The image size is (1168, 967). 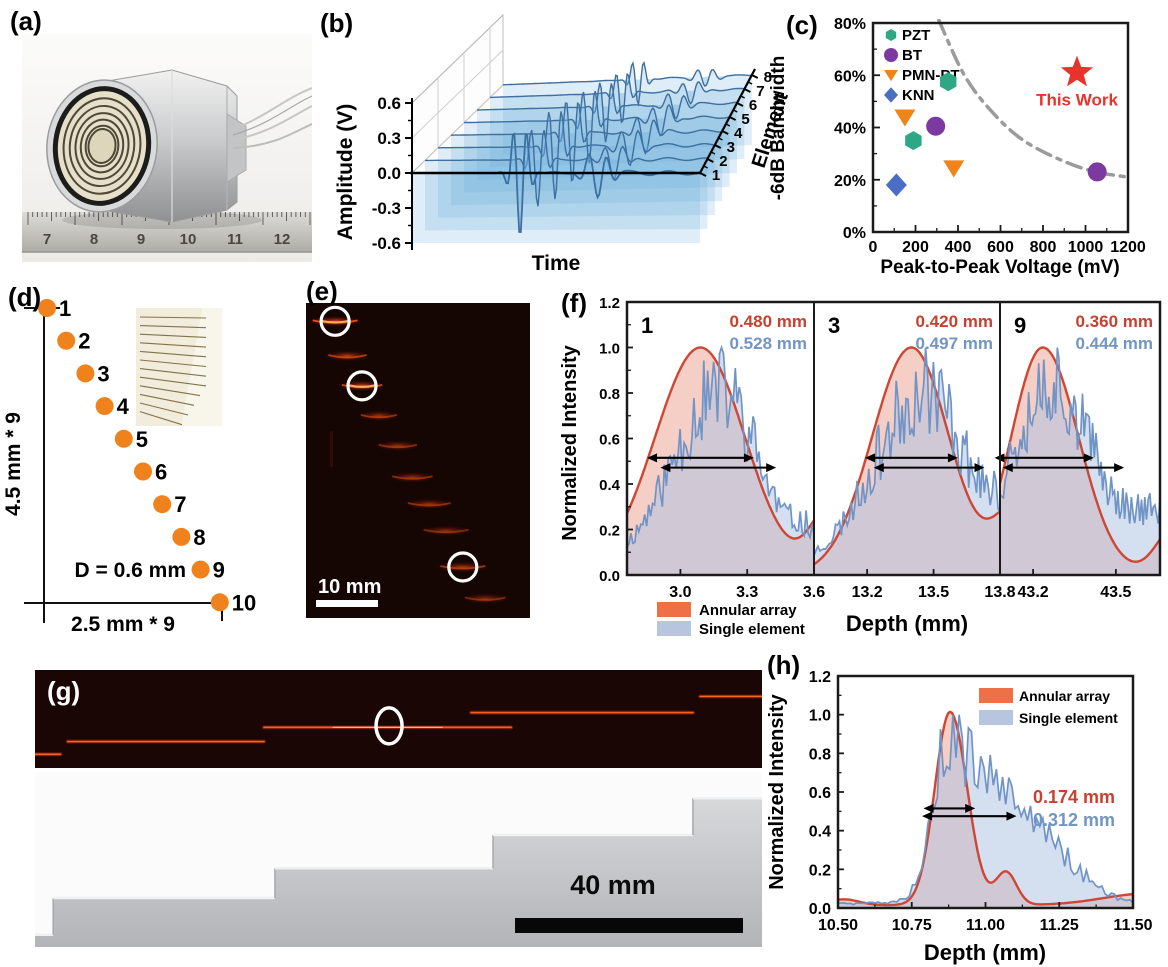 What do you see at coordinates (747, 90) in the screenshot?
I see `element-tick` at bounding box center [747, 90].